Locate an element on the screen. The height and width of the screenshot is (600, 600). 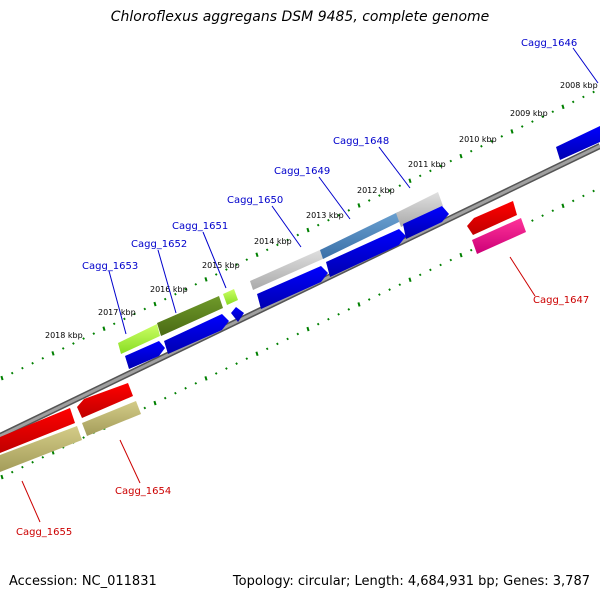
gene-block-steelblue is located at coordinates (360, 235).